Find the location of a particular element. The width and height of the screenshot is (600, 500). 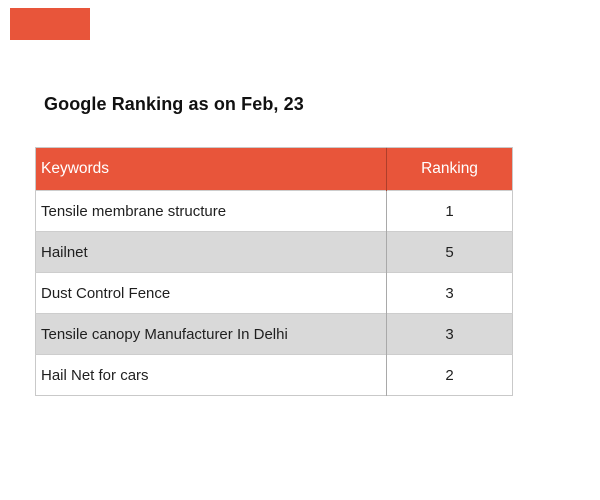

keyword-cell: Hailnet is located at coordinates (211, 252).